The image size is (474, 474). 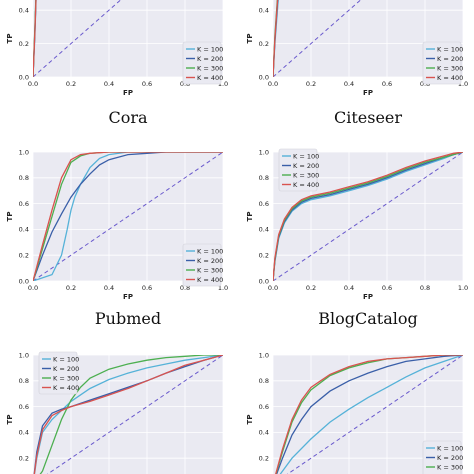 I want to click on panel-caption: BlogCatalog, so click(x=368, y=318).